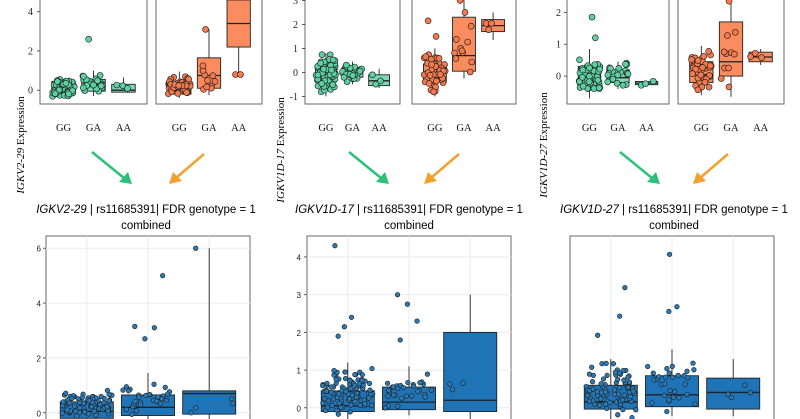 The height and width of the screenshot is (419, 800). Describe the element at coordinates (299, 333) in the screenshot. I see `y-tick-label: 2` at that location.